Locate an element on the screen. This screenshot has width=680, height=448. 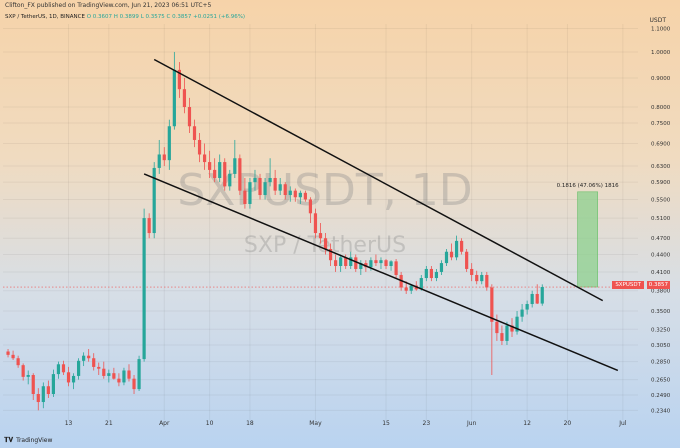
x-tick-label: 10 is located at coordinates (210, 423).